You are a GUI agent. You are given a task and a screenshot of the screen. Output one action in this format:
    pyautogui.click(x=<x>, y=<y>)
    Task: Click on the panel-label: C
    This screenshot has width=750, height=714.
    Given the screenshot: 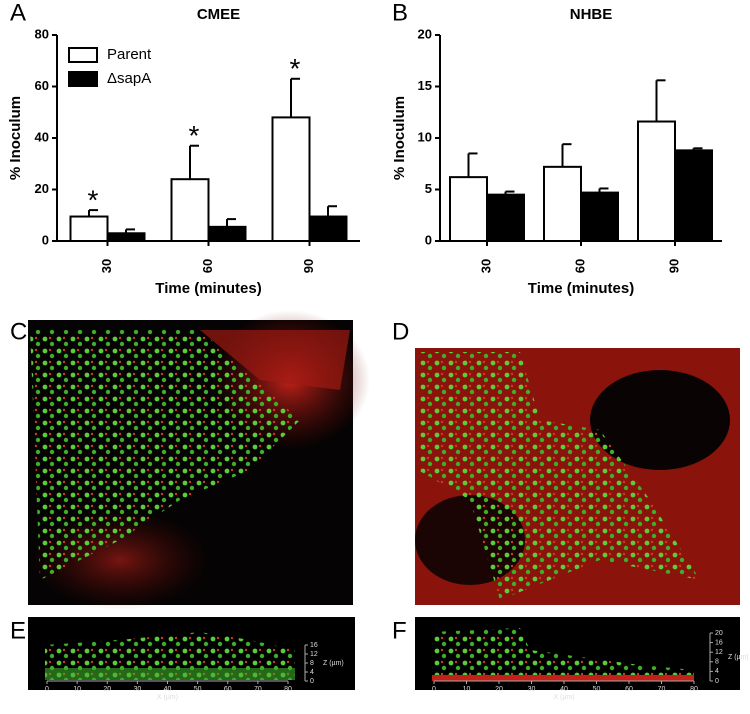 What is the action you would take?
    pyautogui.click(x=18, y=331)
    